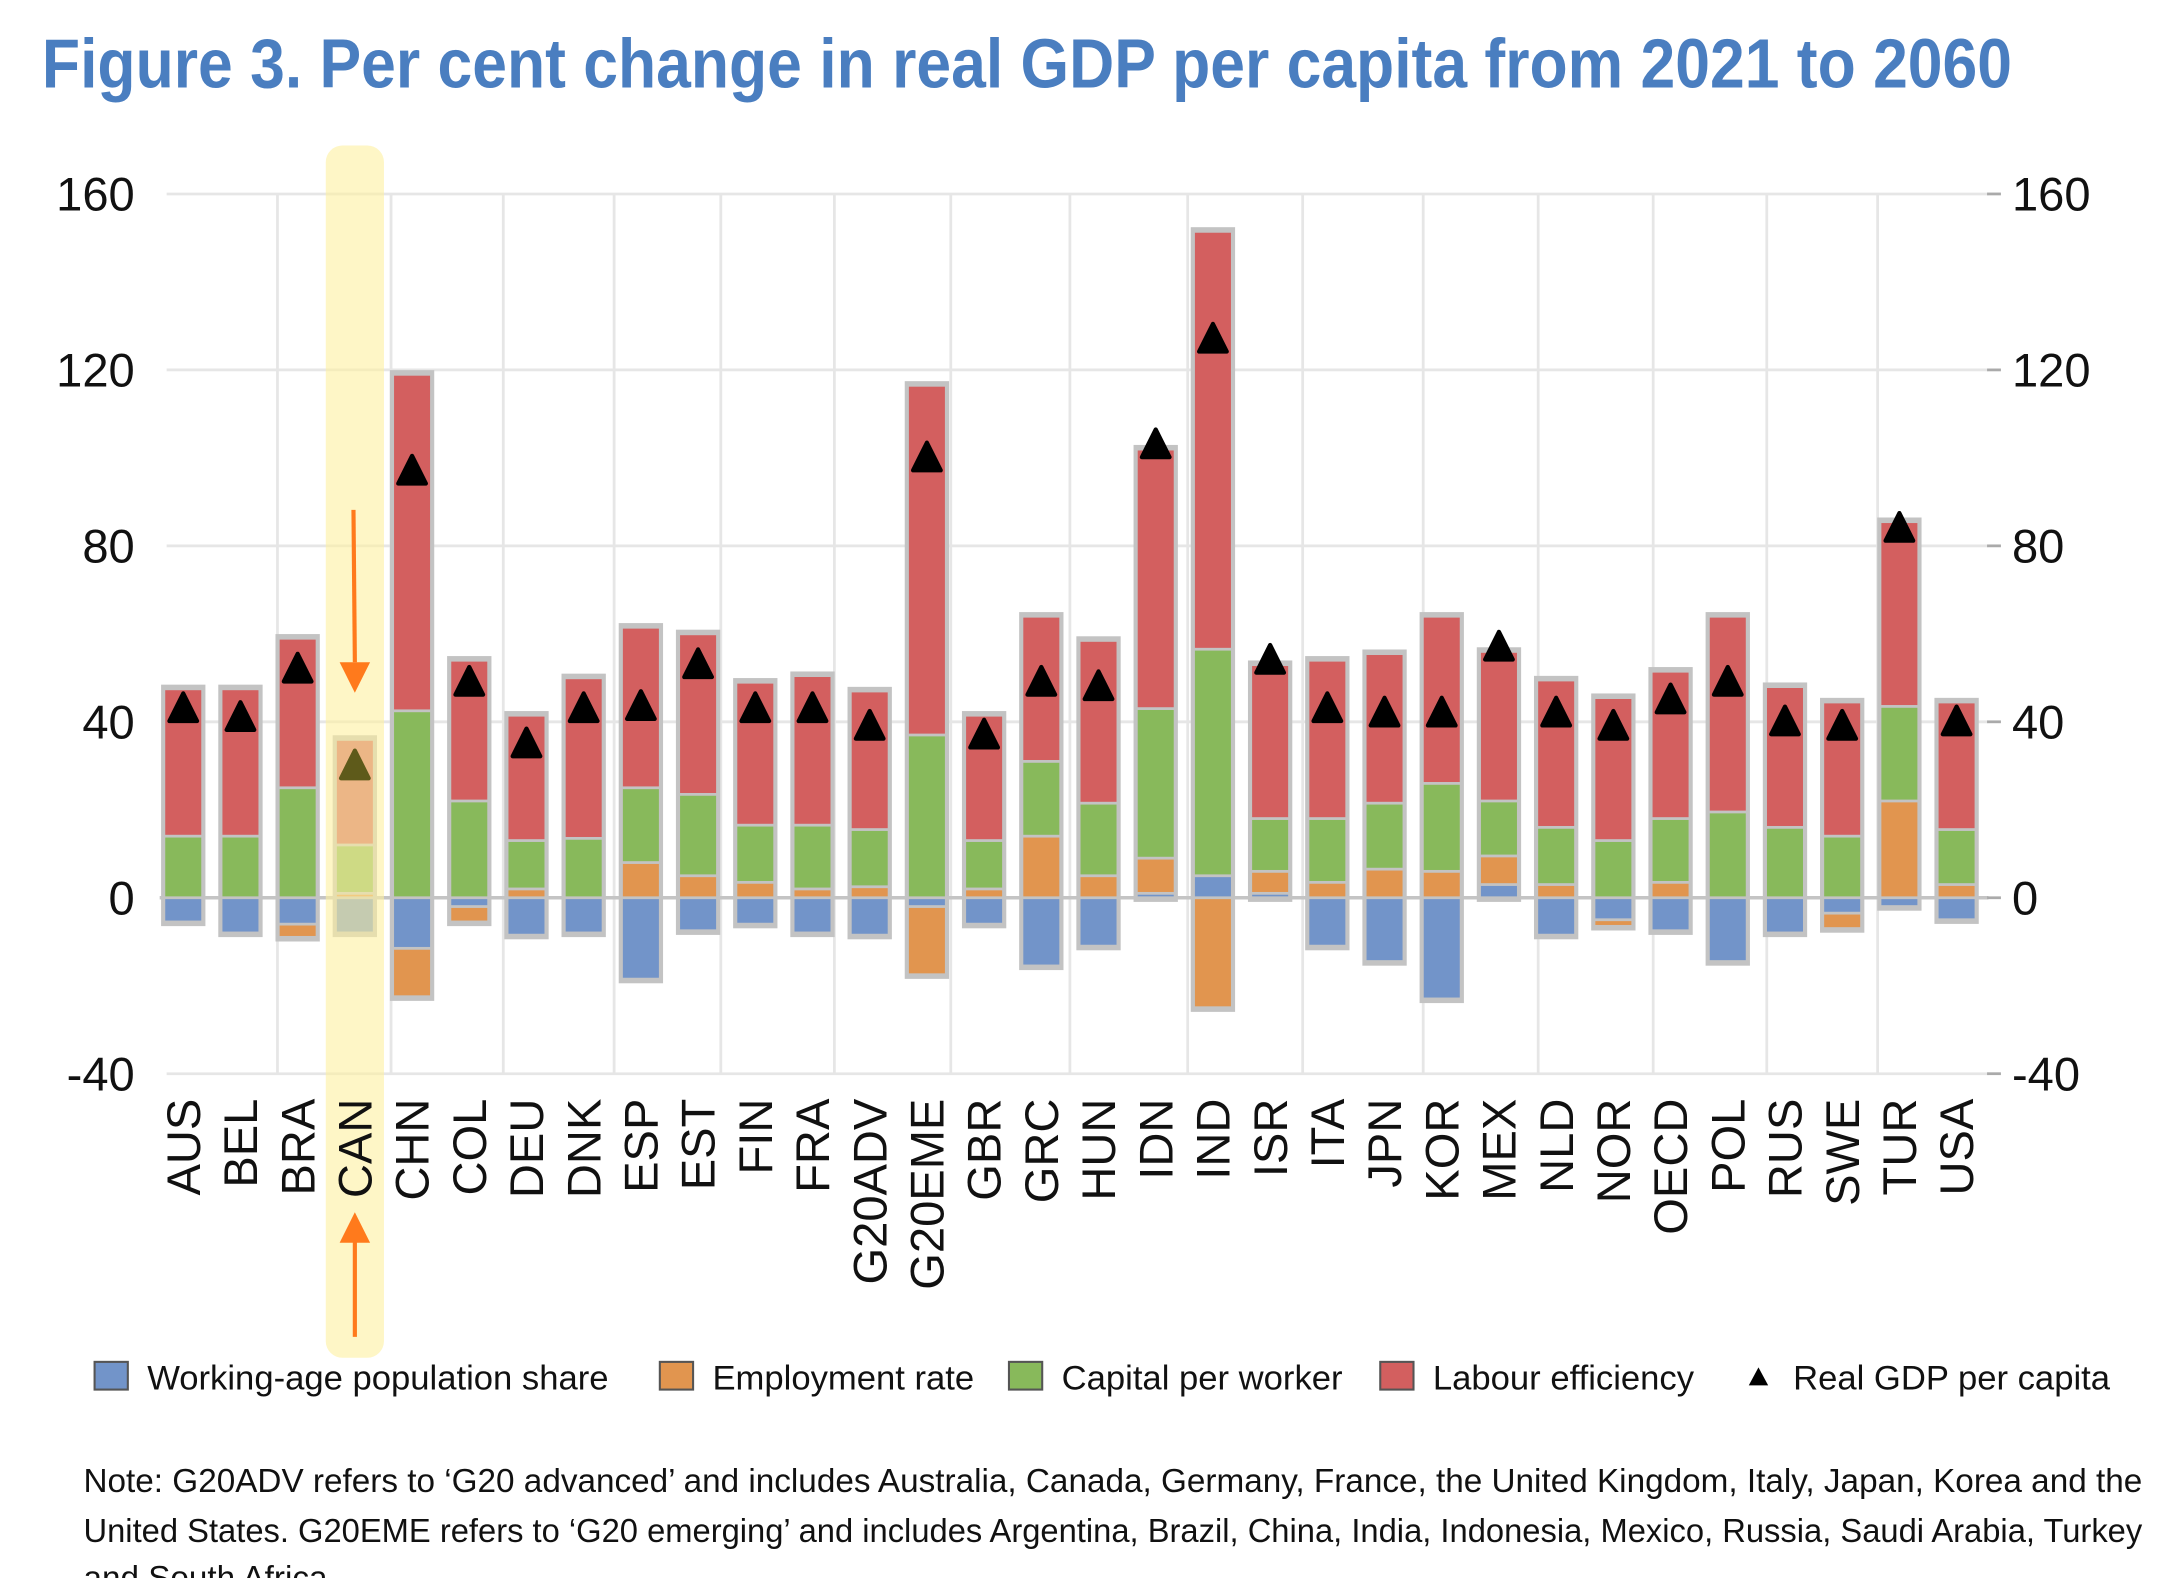  What do you see at coordinates (101, 1073) in the screenshot?
I see `y-tick-label-left: -40` at bounding box center [101, 1073].